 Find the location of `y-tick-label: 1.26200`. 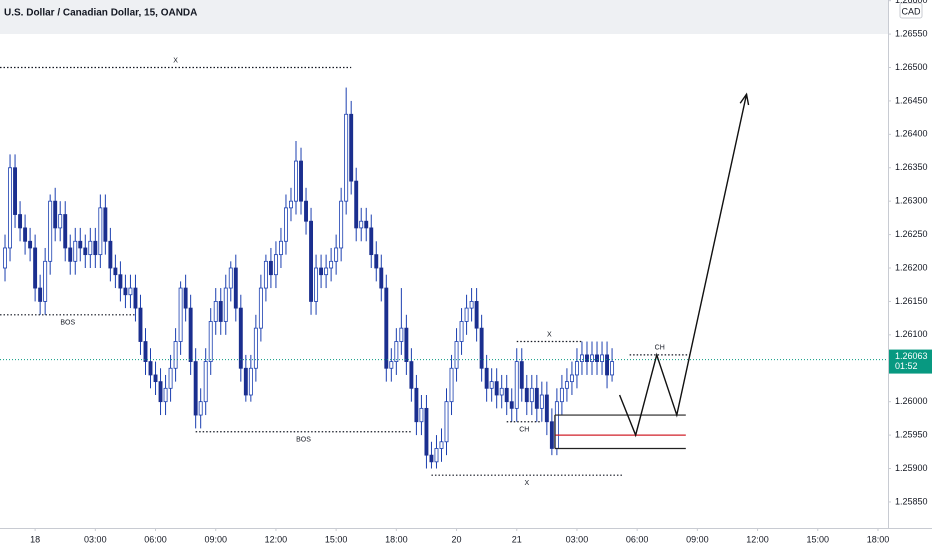

y-tick-label: 1.26200 is located at coordinates (911, 267).